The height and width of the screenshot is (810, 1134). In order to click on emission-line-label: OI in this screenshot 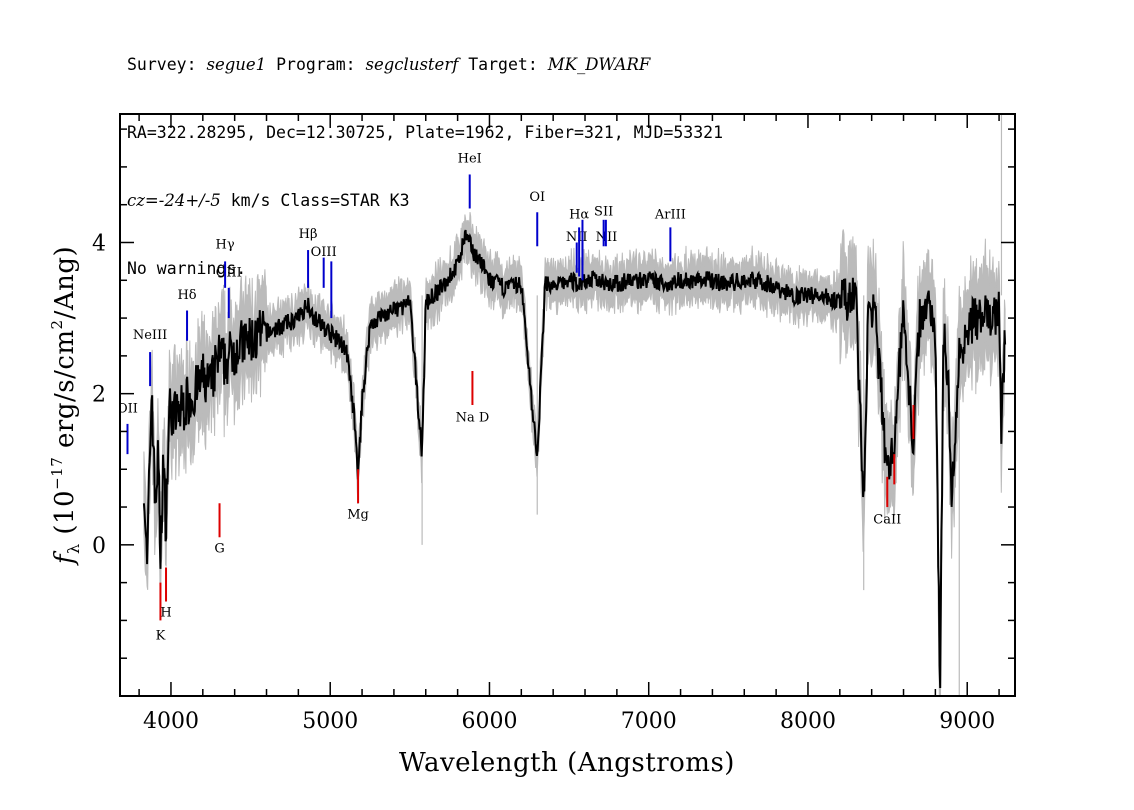, I will do `click(537, 197)`.